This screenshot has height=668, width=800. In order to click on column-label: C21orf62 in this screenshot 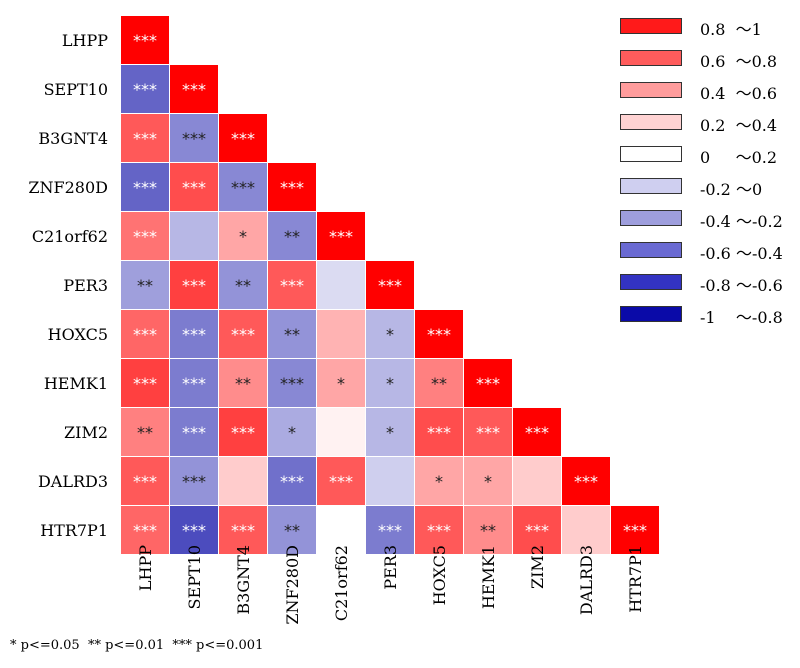, I will do `click(341, 583)`.